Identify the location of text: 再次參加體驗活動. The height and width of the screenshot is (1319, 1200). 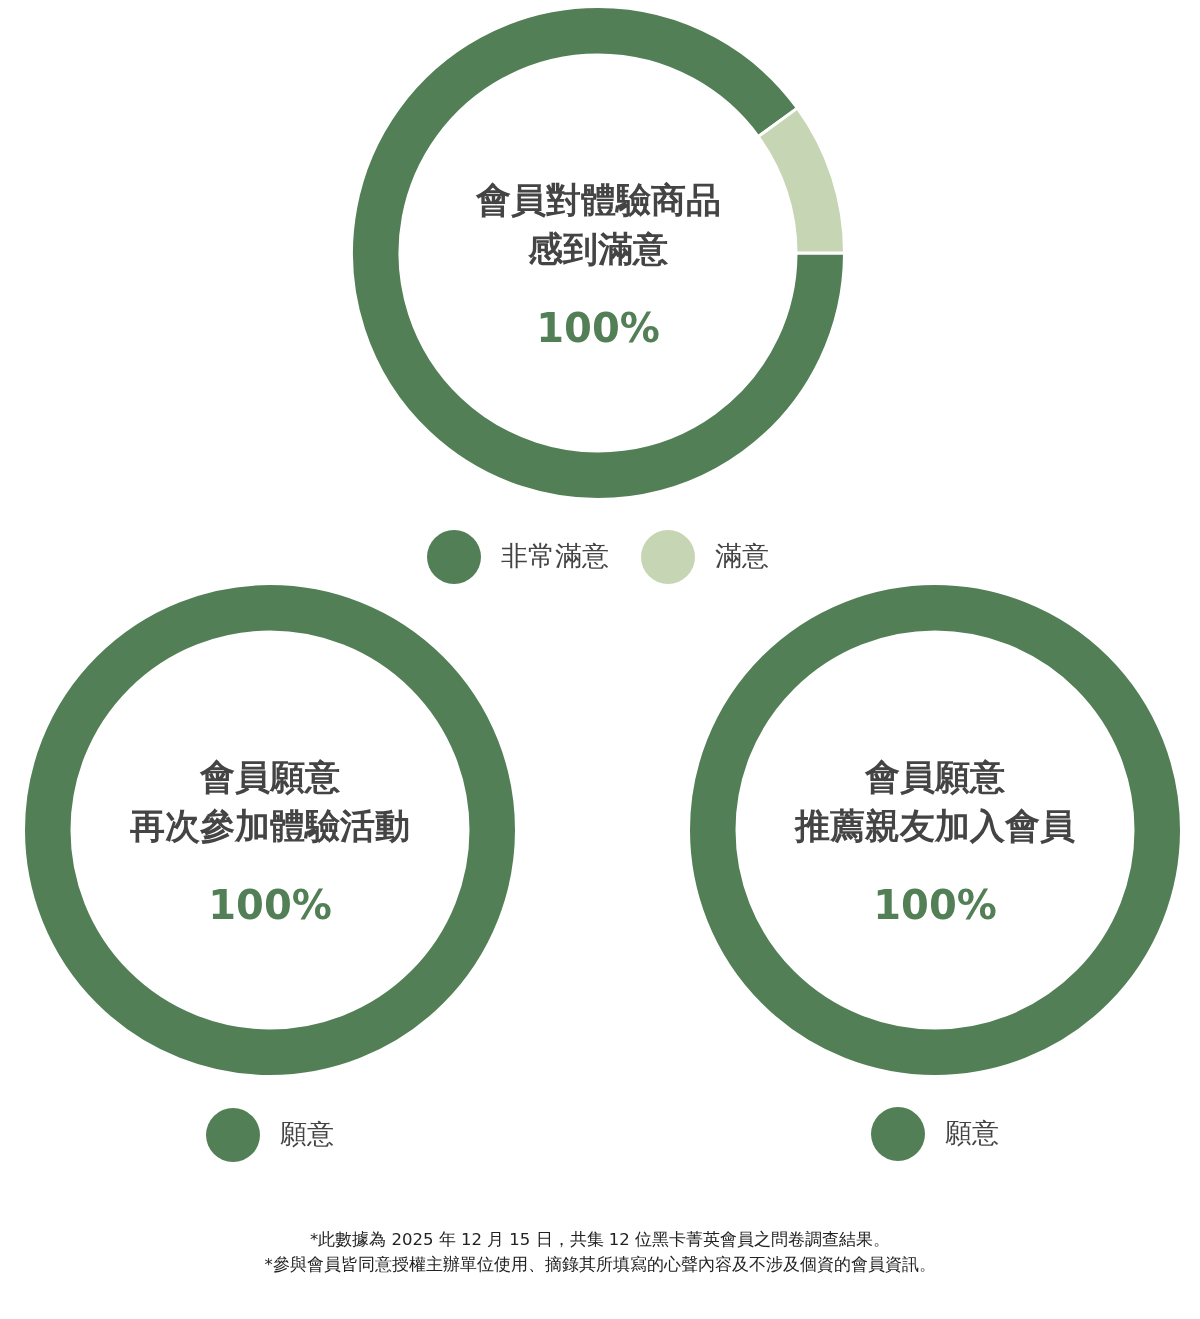
(269, 826).